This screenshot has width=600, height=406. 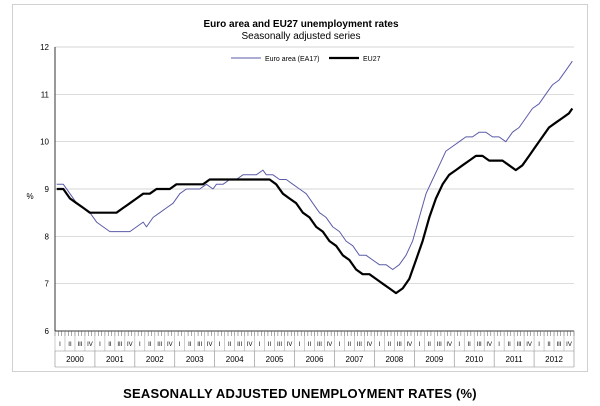 What do you see at coordinates (474, 359) in the screenshot?
I see `x-year-label: 2010` at bounding box center [474, 359].